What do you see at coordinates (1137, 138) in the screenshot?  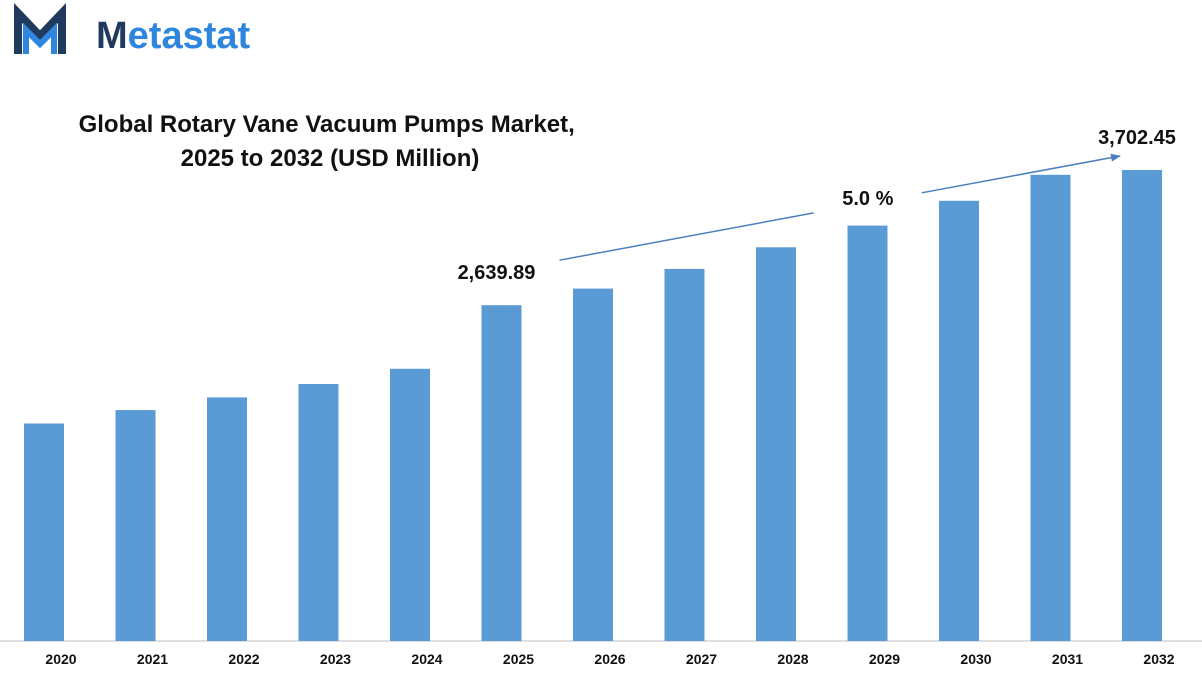 I see `data-label-2032: 3,702.45` at bounding box center [1137, 138].